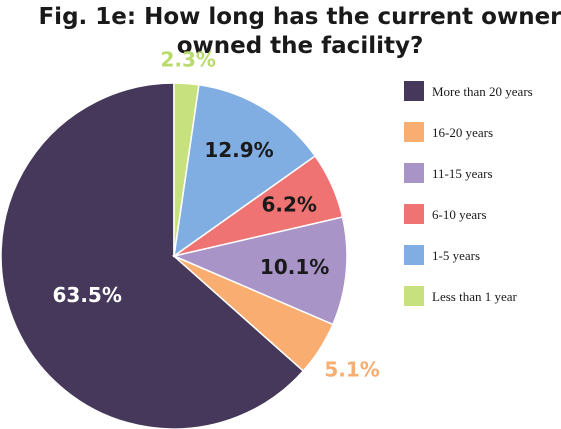  I want to click on legend-label-11-15-years: 11-15 years, so click(462, 173).